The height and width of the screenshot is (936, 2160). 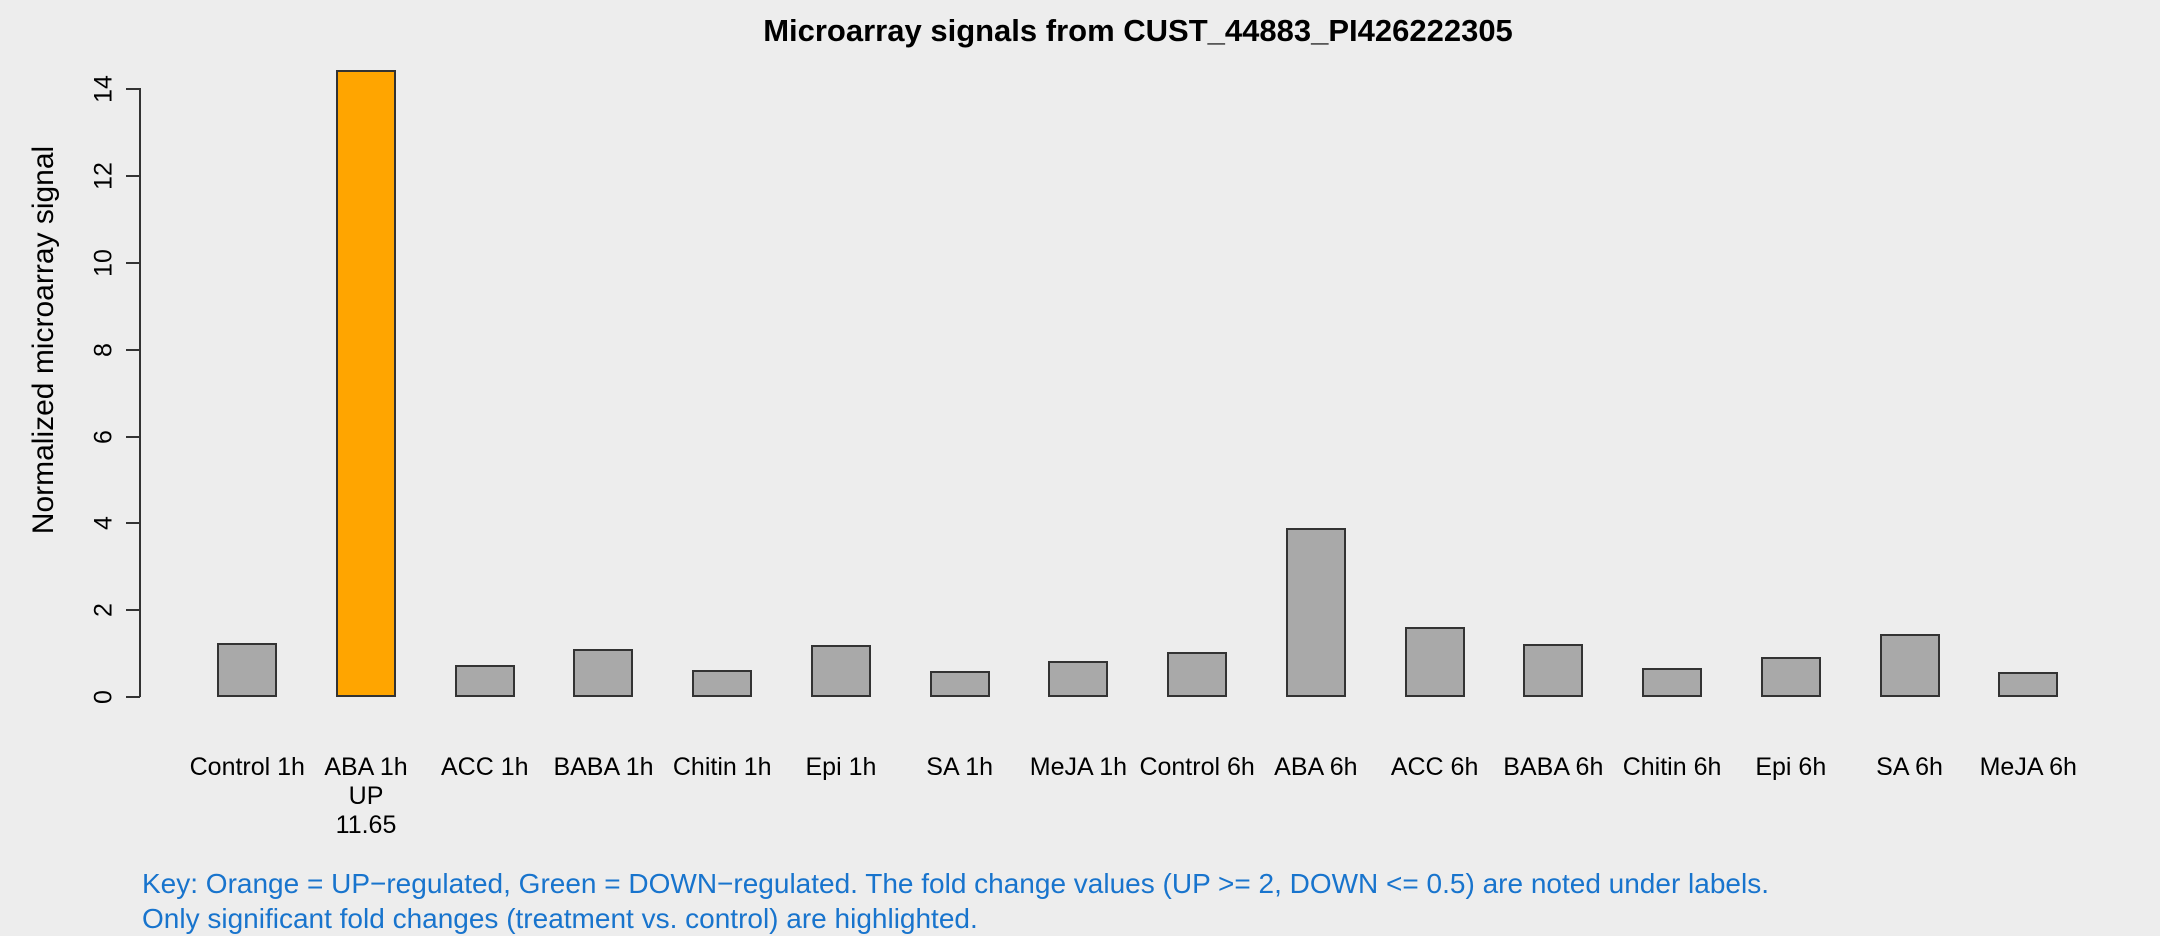 What do you see at coordinates (1078, 767) in the screenshot?
I see `x-category-label: MeJA 1h` at bounding box center [1078, 767].